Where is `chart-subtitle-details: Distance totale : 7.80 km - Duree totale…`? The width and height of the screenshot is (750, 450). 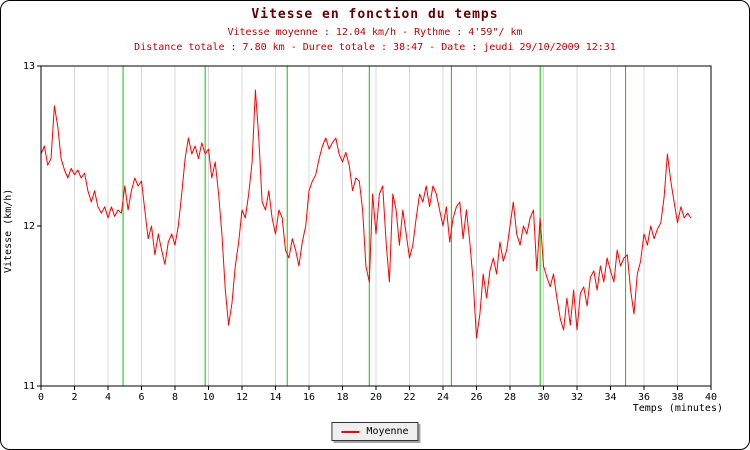
chart-subtitle-details: Distance totale : 7.80 km - Duree totale… is located at coordinates (375, 47).